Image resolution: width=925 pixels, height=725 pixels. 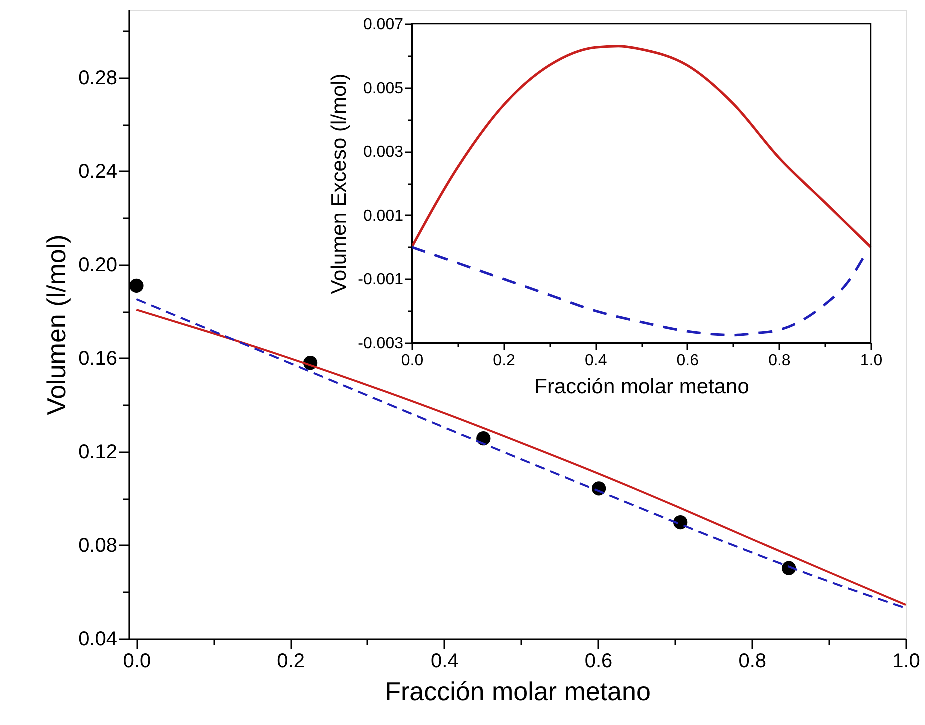 What do you see at coordinates (383, 89) in the screenshot?
I see `y-tick-label: 0.005` at bounding box center [383, 89].